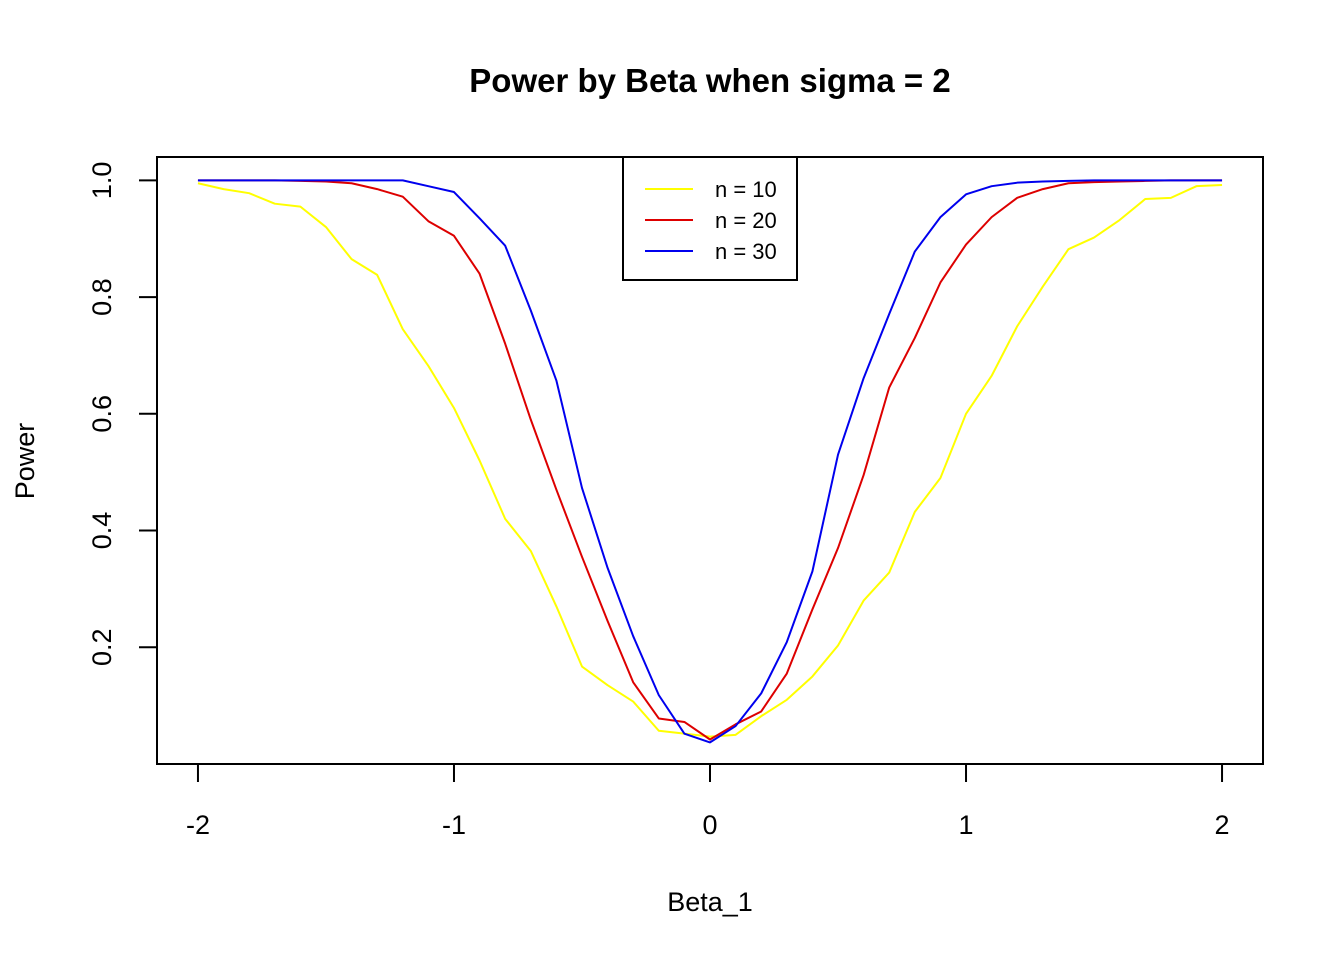 The image size is (1344, 960). Describe the element at coordinates (1222, 825) in the screenshot. I see `x-tick-label: 2` at that location.